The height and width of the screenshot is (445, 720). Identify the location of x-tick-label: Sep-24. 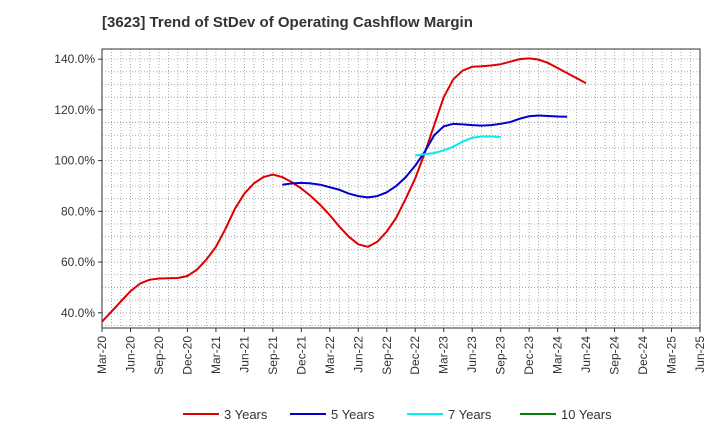
(615, 355).